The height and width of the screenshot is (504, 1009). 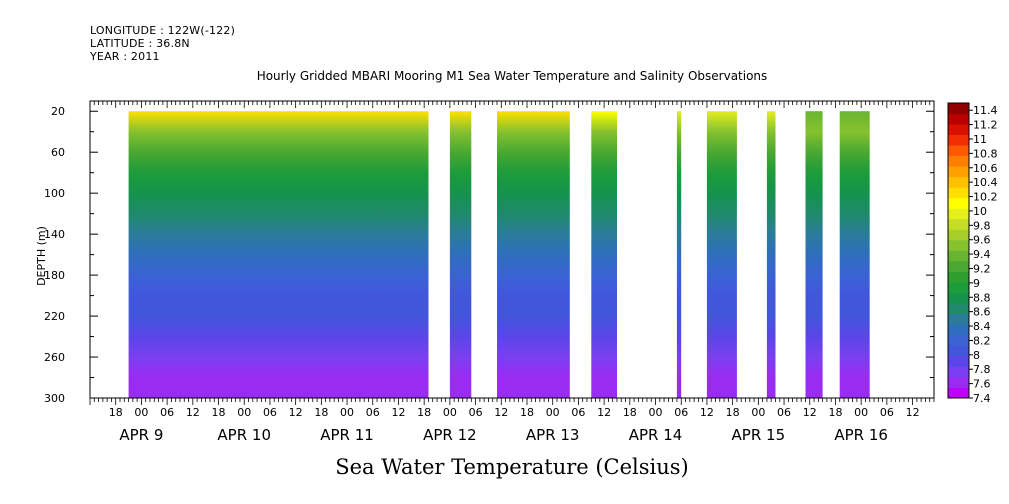 I want to click on y-tick-label: 140, so click(x=54, y=234).